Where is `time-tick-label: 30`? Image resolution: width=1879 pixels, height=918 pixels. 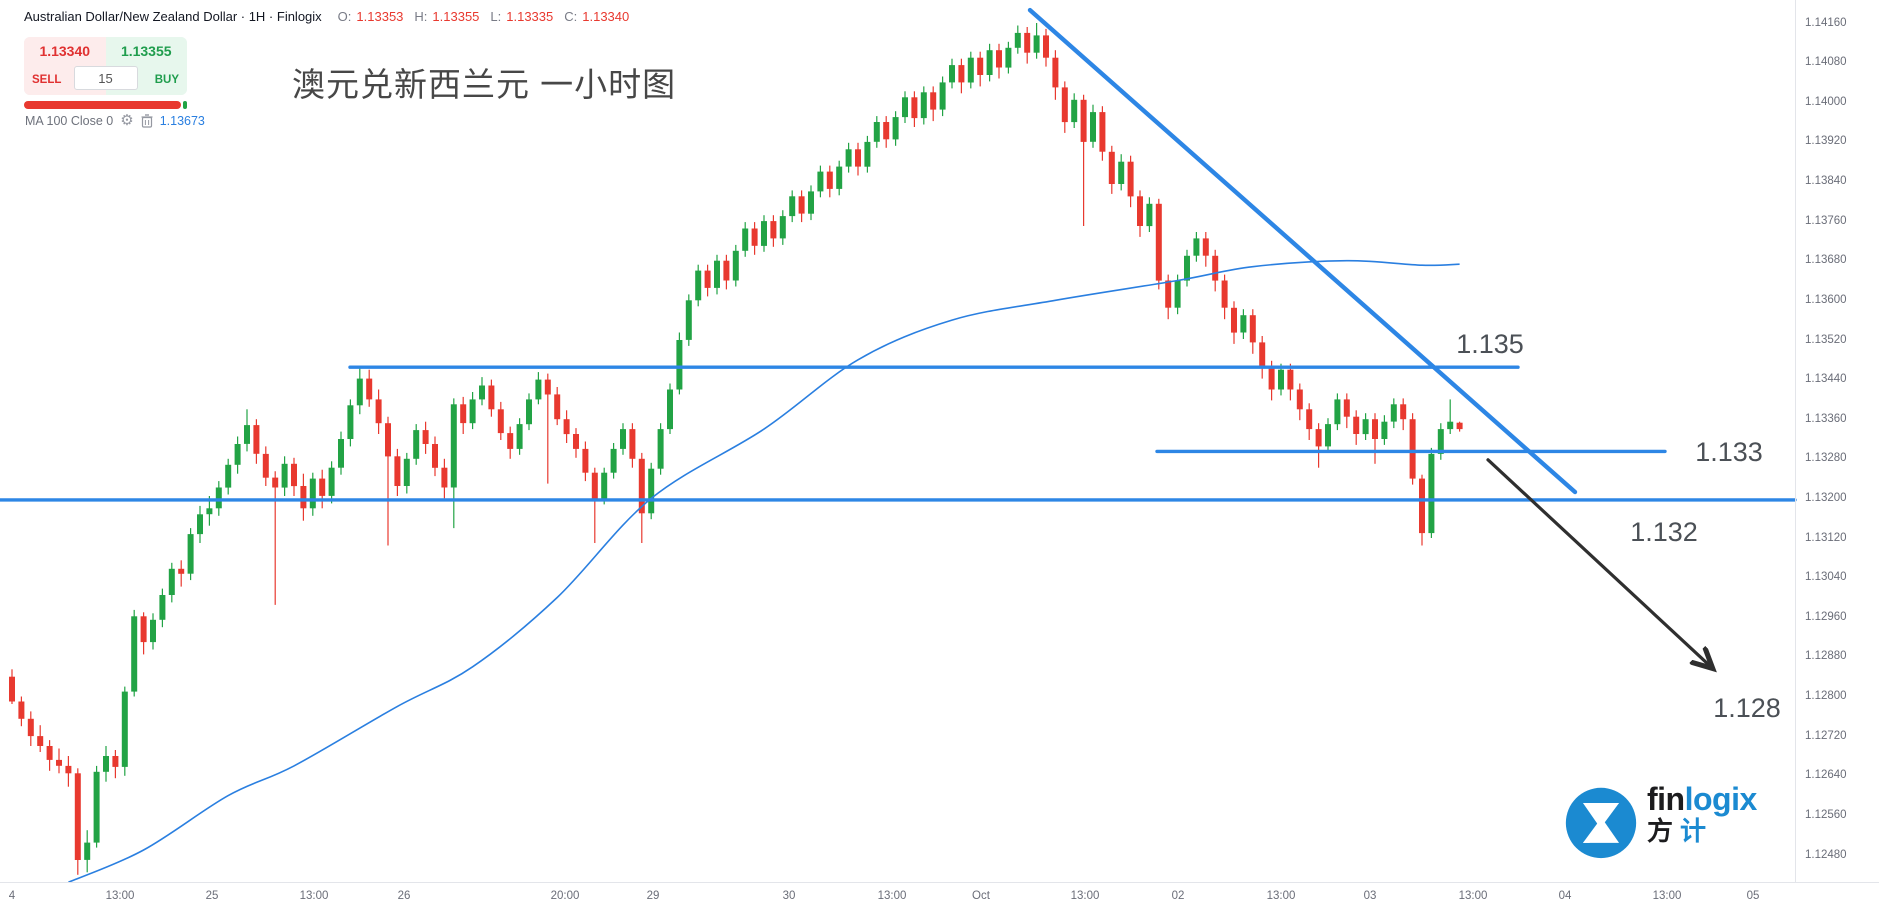
time-tick-label: 30 is located at coordinates (789, 896).